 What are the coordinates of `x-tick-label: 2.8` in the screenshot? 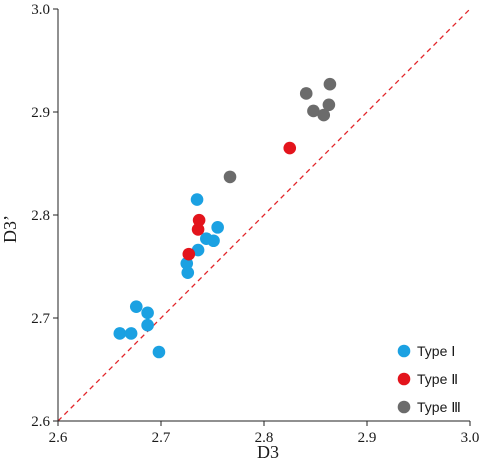 It's located at (264, 438).